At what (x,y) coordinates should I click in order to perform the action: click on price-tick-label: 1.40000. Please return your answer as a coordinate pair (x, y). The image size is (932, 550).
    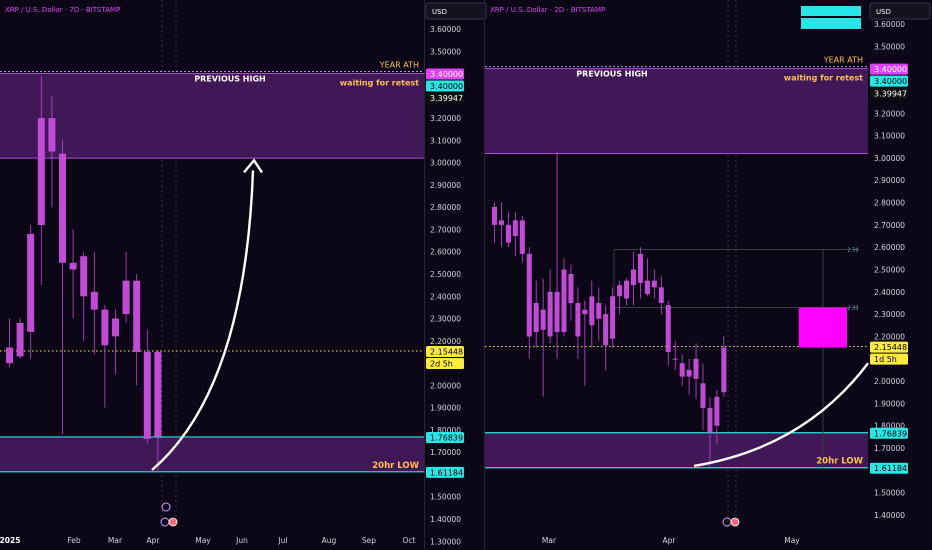
    Looking at the image, I should click on (445, 519).